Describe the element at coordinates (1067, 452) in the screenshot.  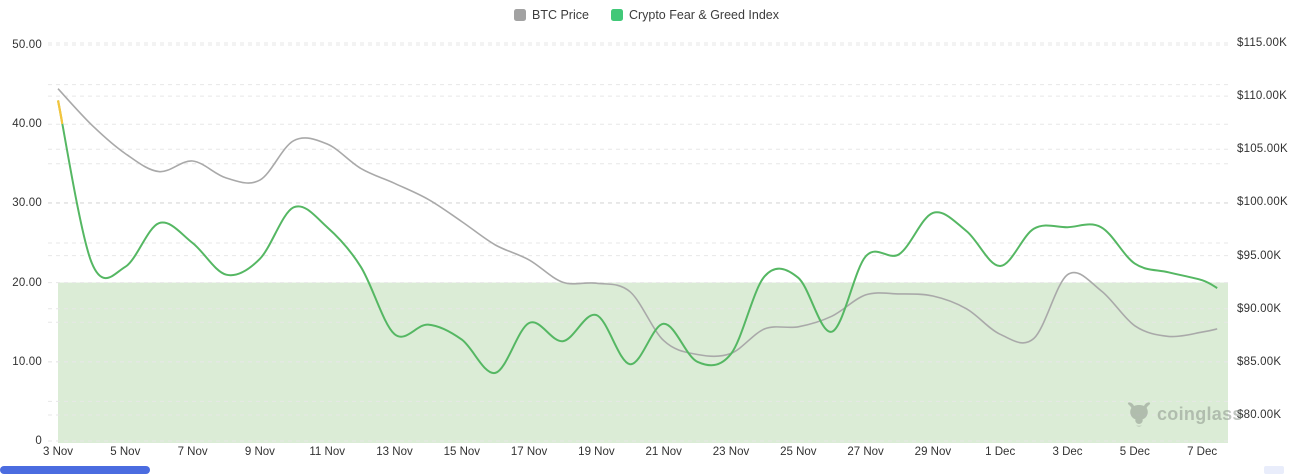
I see `x-axis-tick-label: 3 Dec` at that location.